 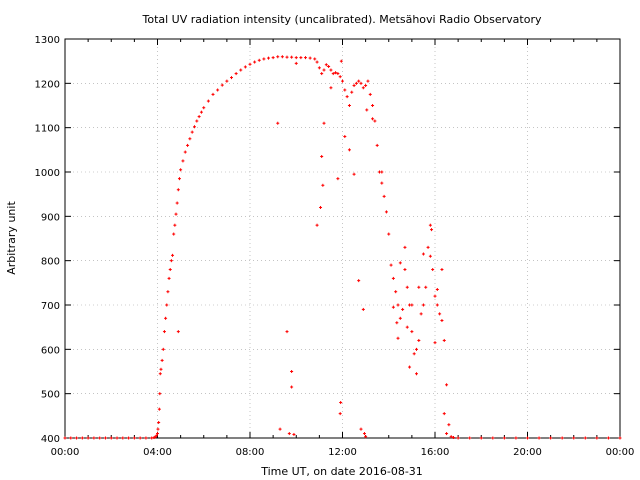 What do you see at coordinates (435, 452) in the screenshot?
I see `x-tick-label: 16:00` at bounding box center [435, 452].